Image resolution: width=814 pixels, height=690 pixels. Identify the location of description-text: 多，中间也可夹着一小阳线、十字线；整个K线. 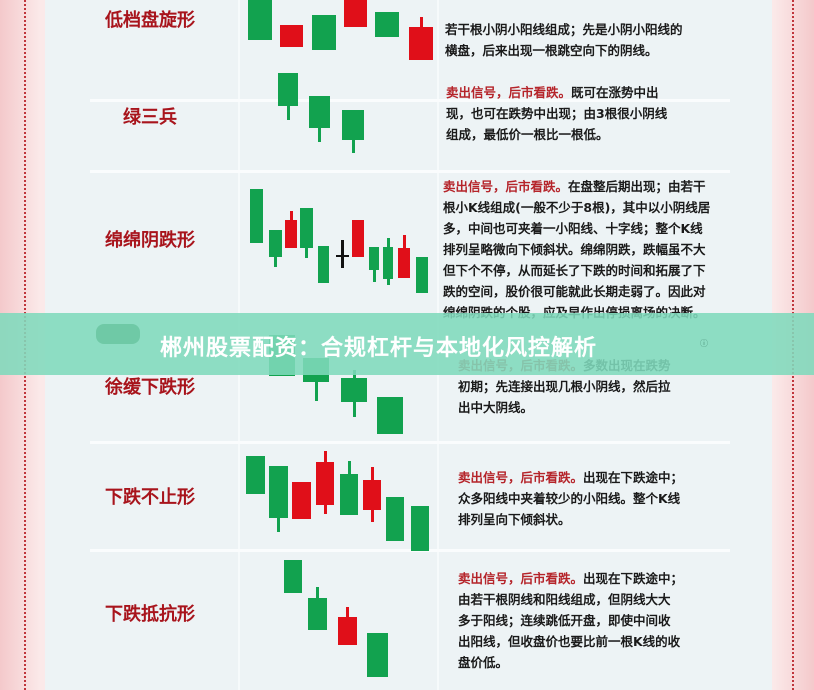
(573, 228).